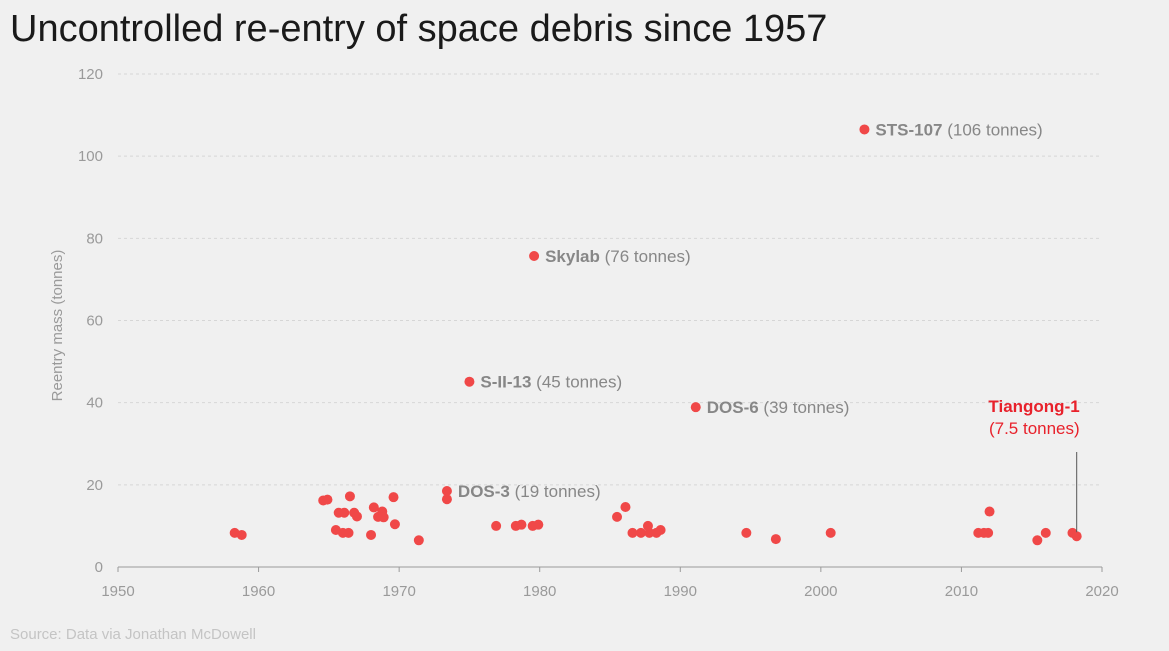 The image size is (1169, 651). I want to click on y-tick-label: 120, so click(90, 74).